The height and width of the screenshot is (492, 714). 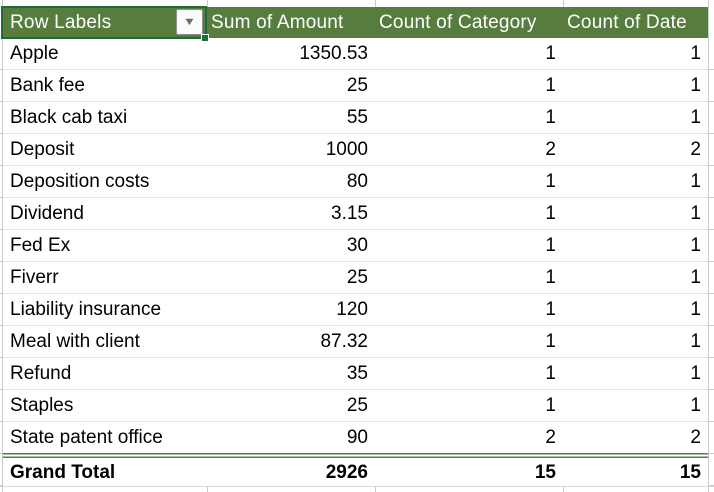 What do you see at coordinates (690, 472) in the screenshot?
I see `grand-total-date-count-cell: 15` at bounding box center [690, 472].